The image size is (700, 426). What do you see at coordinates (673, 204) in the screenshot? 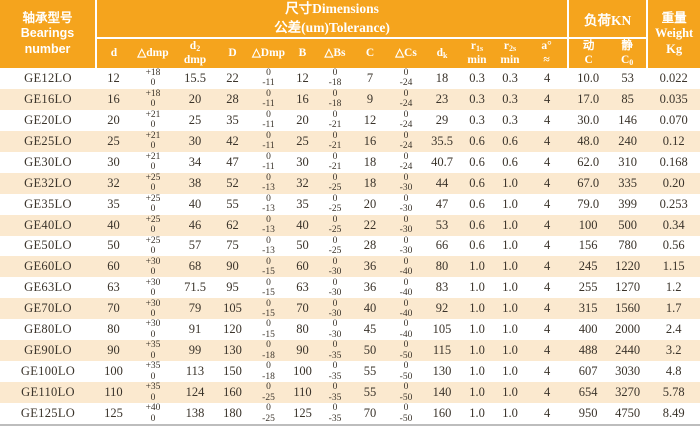
I see `cell-weight: 0.253` at bounding box center [673, 204].